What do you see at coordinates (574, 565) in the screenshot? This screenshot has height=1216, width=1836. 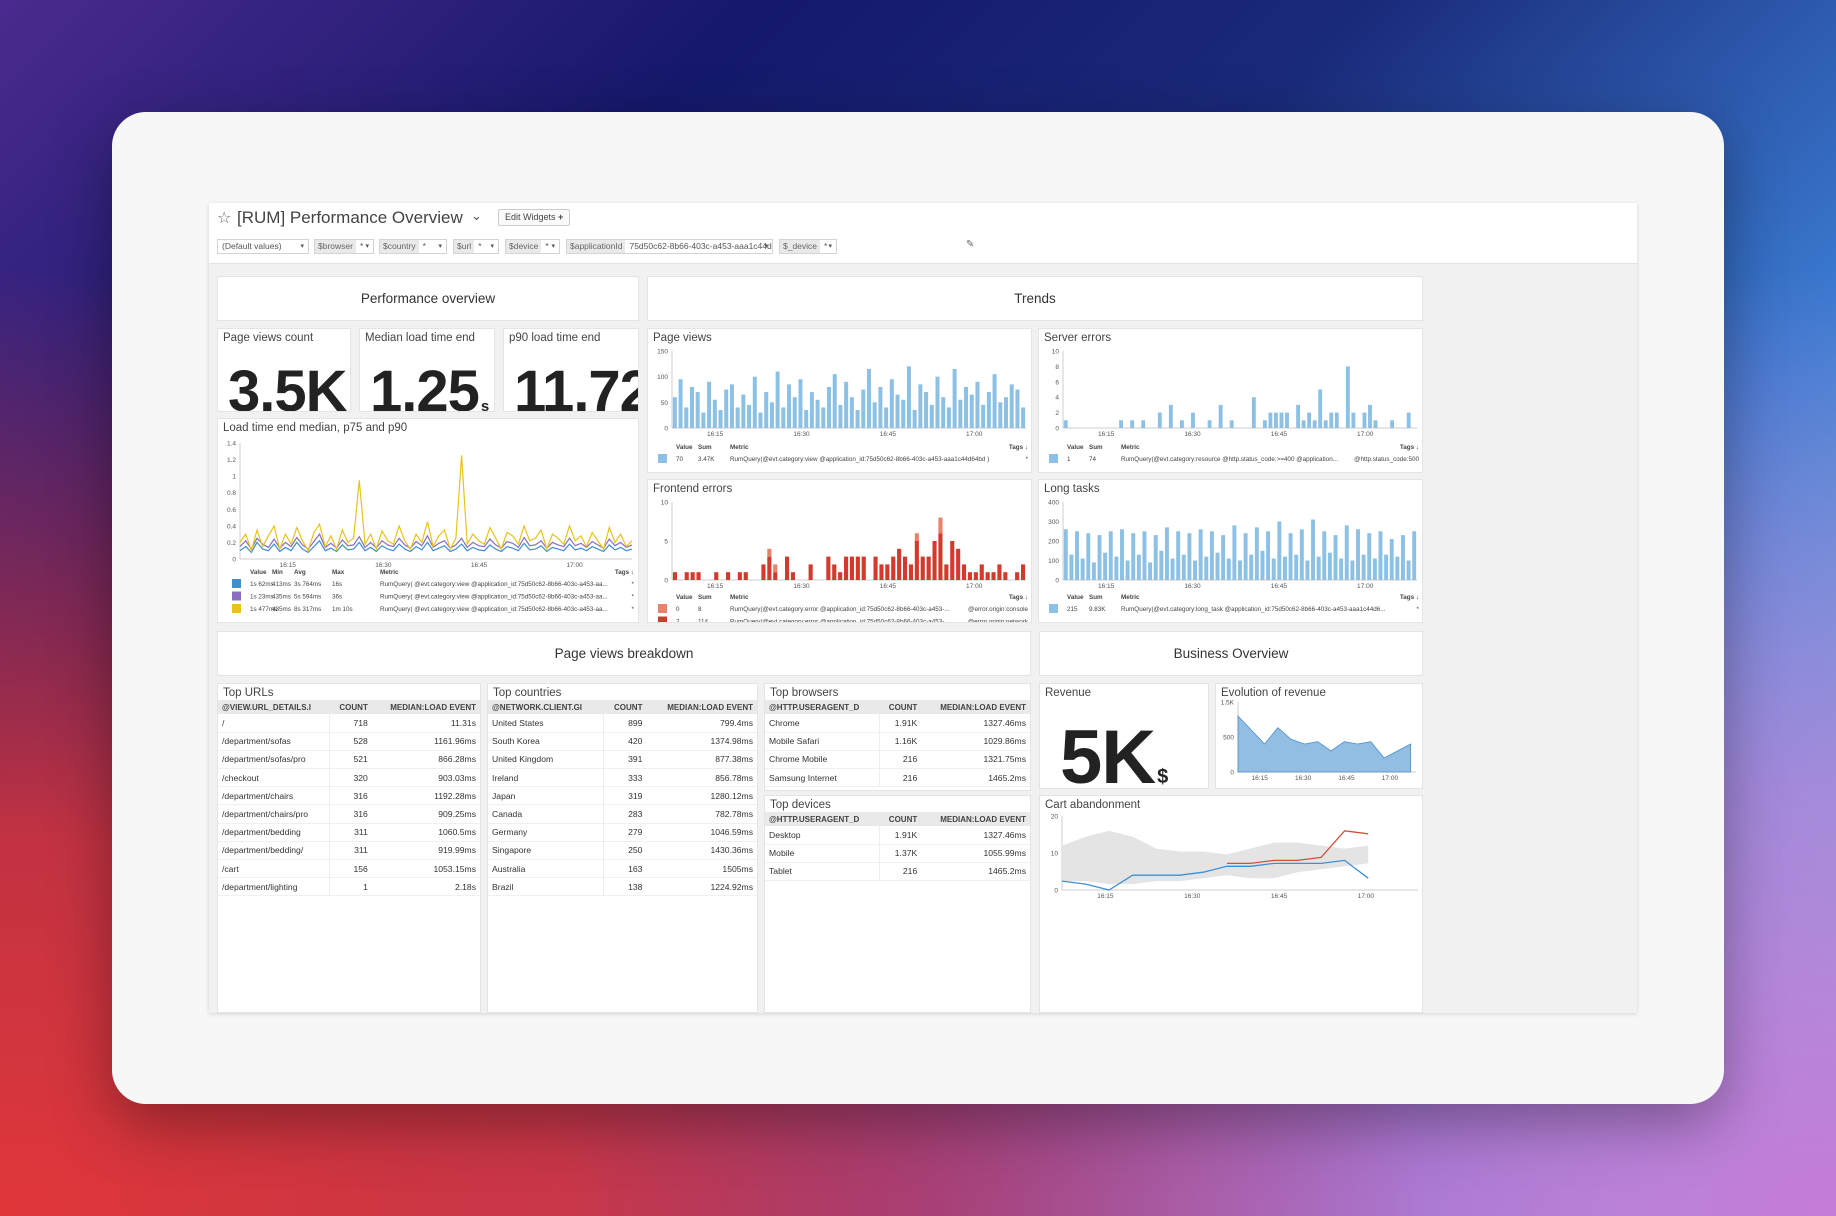 I see `x-tick-label: 17:00` at bounding box center [574, 565].